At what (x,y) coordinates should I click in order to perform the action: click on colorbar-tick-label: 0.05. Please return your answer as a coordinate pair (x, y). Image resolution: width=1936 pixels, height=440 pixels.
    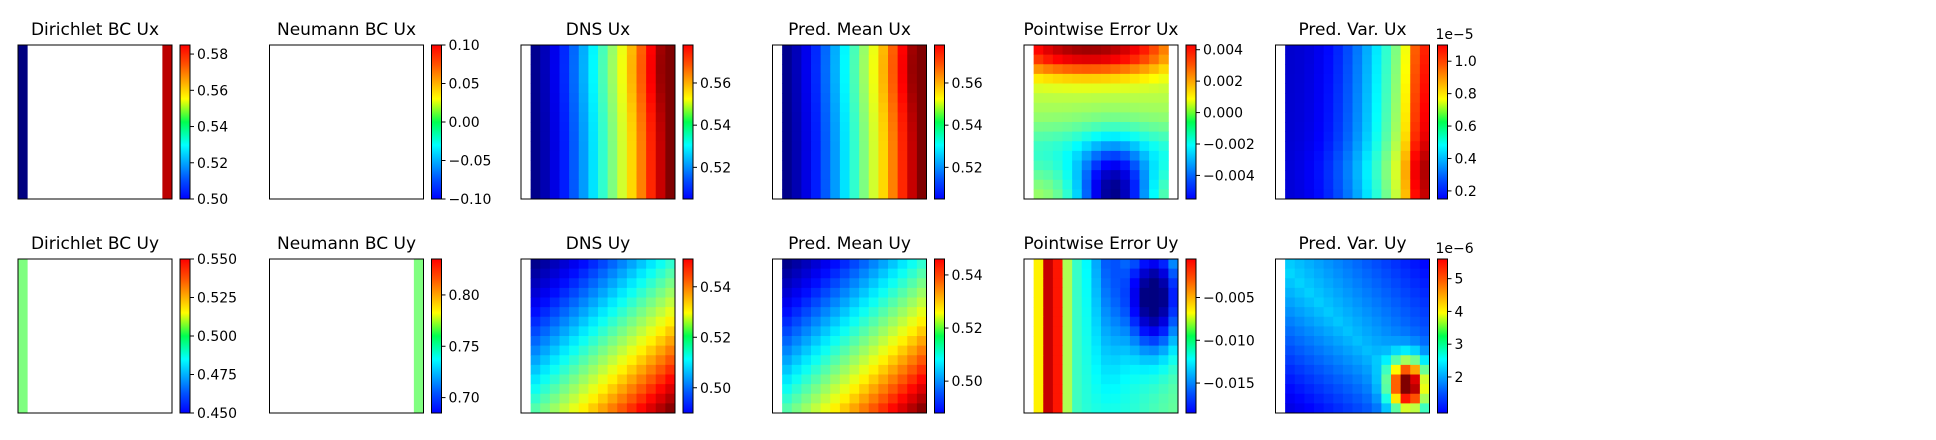
    Looking at the image, I should click on (464, 85).